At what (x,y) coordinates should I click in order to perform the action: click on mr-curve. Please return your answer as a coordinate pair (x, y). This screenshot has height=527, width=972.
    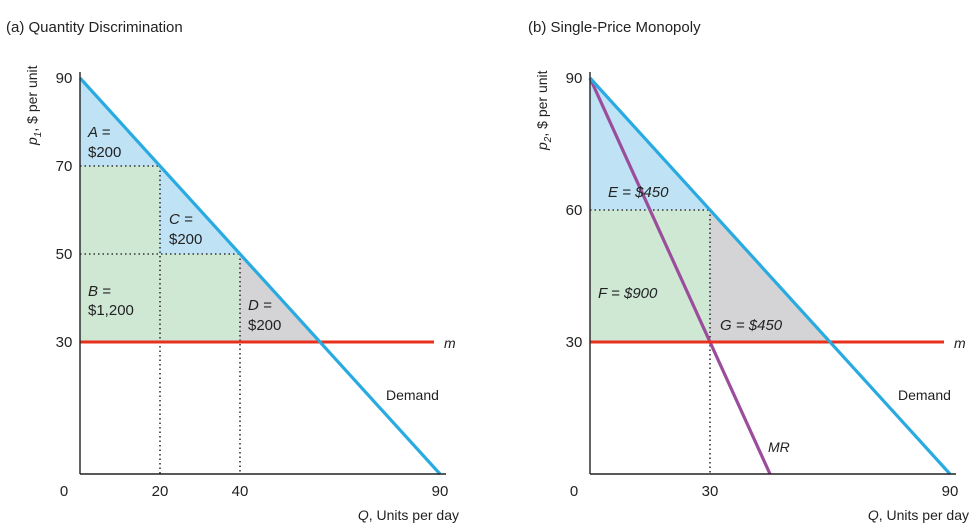
    Looking at the image, I should click on (680, 276).